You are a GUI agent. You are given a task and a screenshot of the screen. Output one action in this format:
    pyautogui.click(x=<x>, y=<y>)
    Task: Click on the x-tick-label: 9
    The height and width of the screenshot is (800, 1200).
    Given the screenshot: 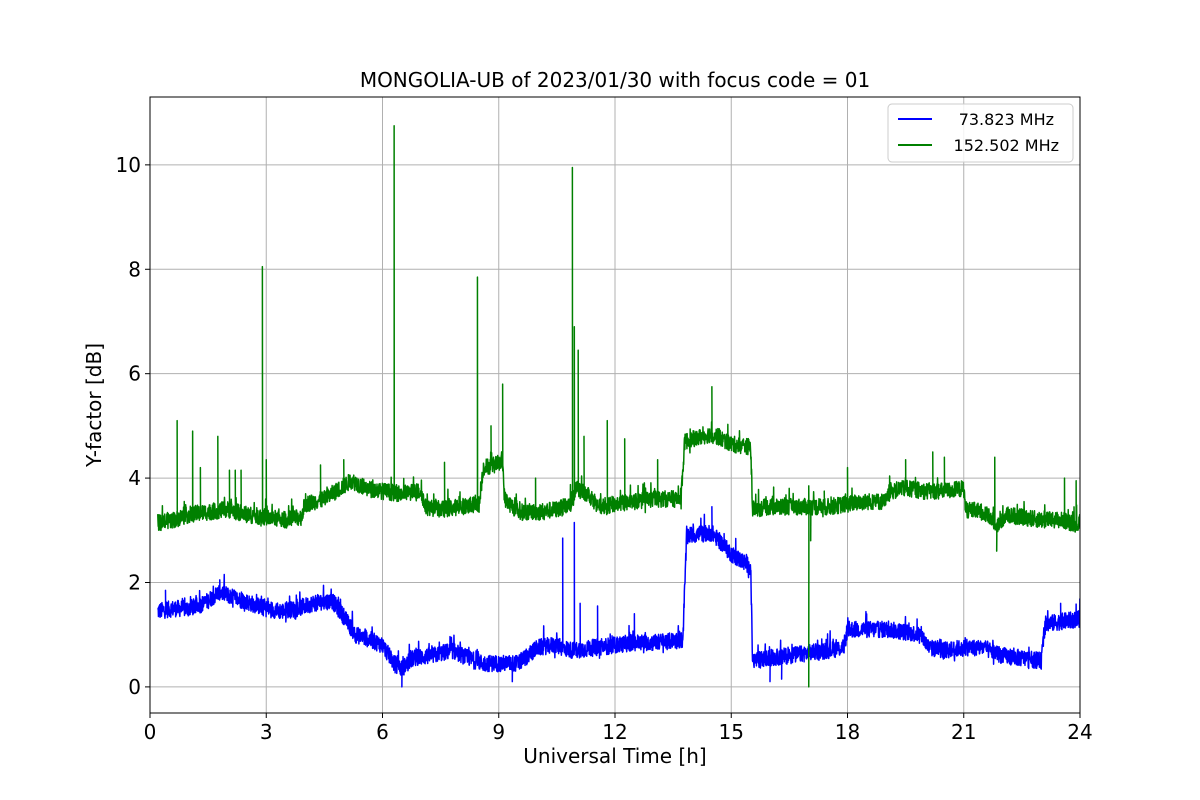 What is the action you would take?
    pyautogui.click(x=498, y=732)
    